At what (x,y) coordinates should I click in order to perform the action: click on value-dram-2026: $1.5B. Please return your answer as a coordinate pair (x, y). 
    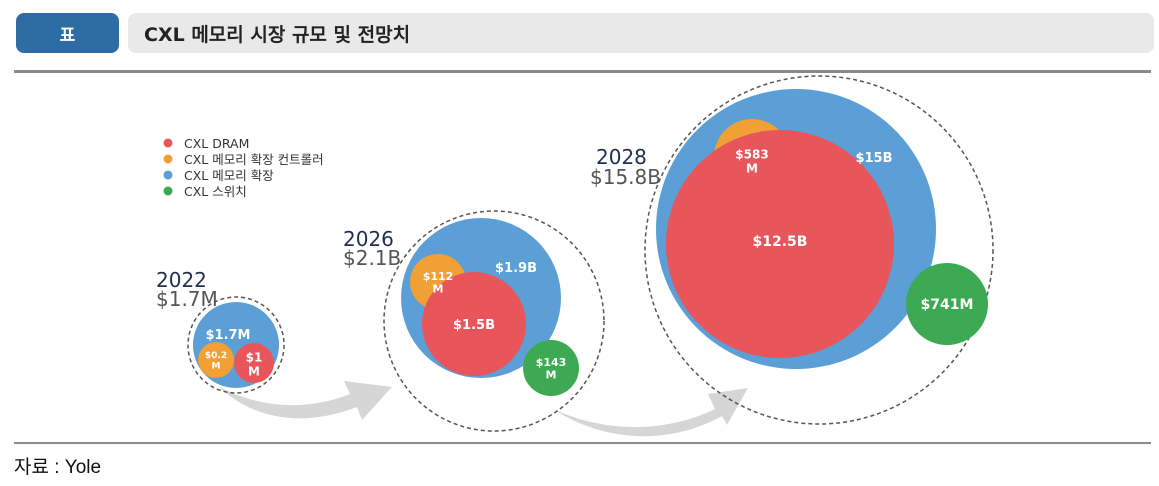
    Looking at the image, I should click on (474, 325).